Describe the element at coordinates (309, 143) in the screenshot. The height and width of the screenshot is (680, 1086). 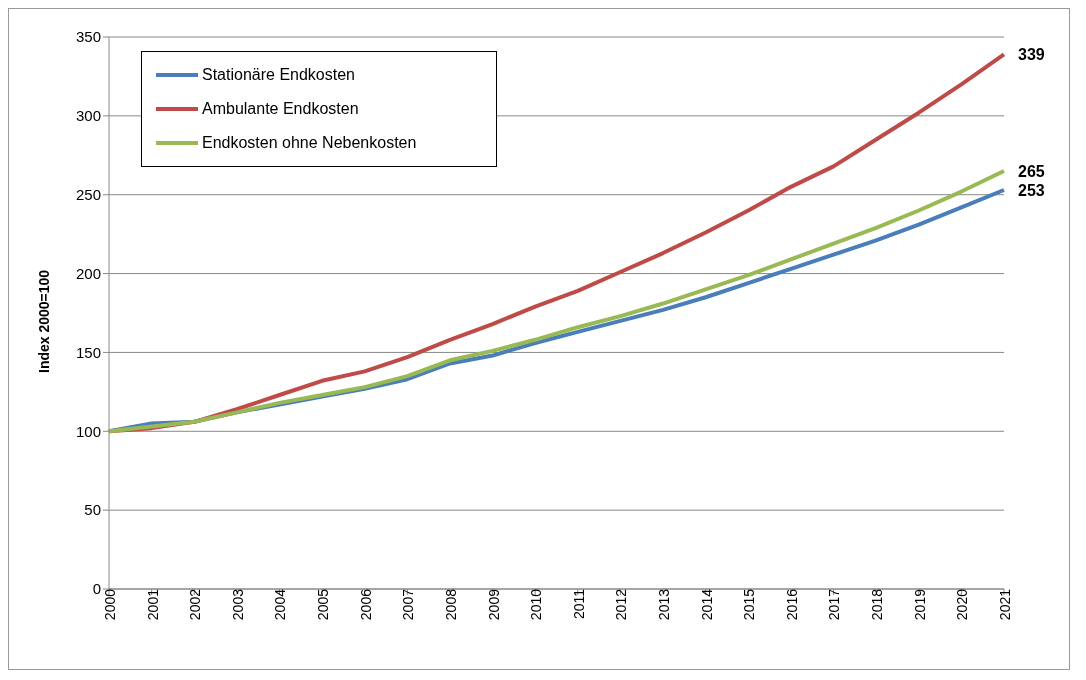
I see `legend-label: Endkosten ohne Nebenkosten` at that location.